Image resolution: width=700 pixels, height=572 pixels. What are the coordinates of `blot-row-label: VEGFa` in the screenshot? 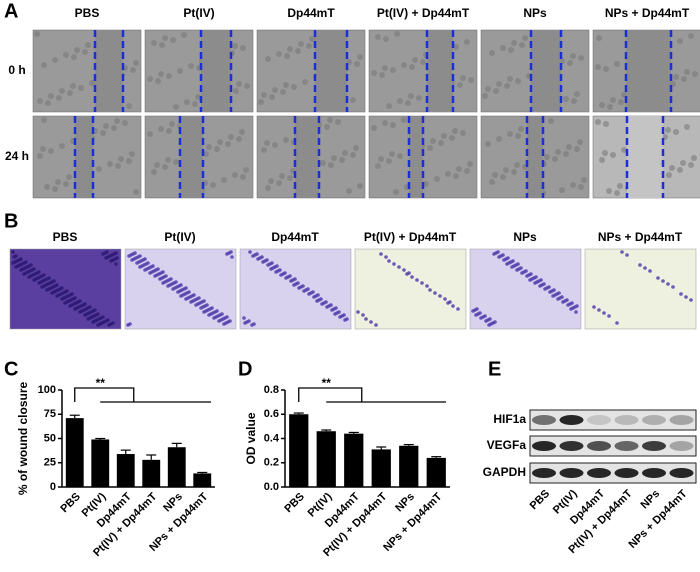 It's located at (507, 445).